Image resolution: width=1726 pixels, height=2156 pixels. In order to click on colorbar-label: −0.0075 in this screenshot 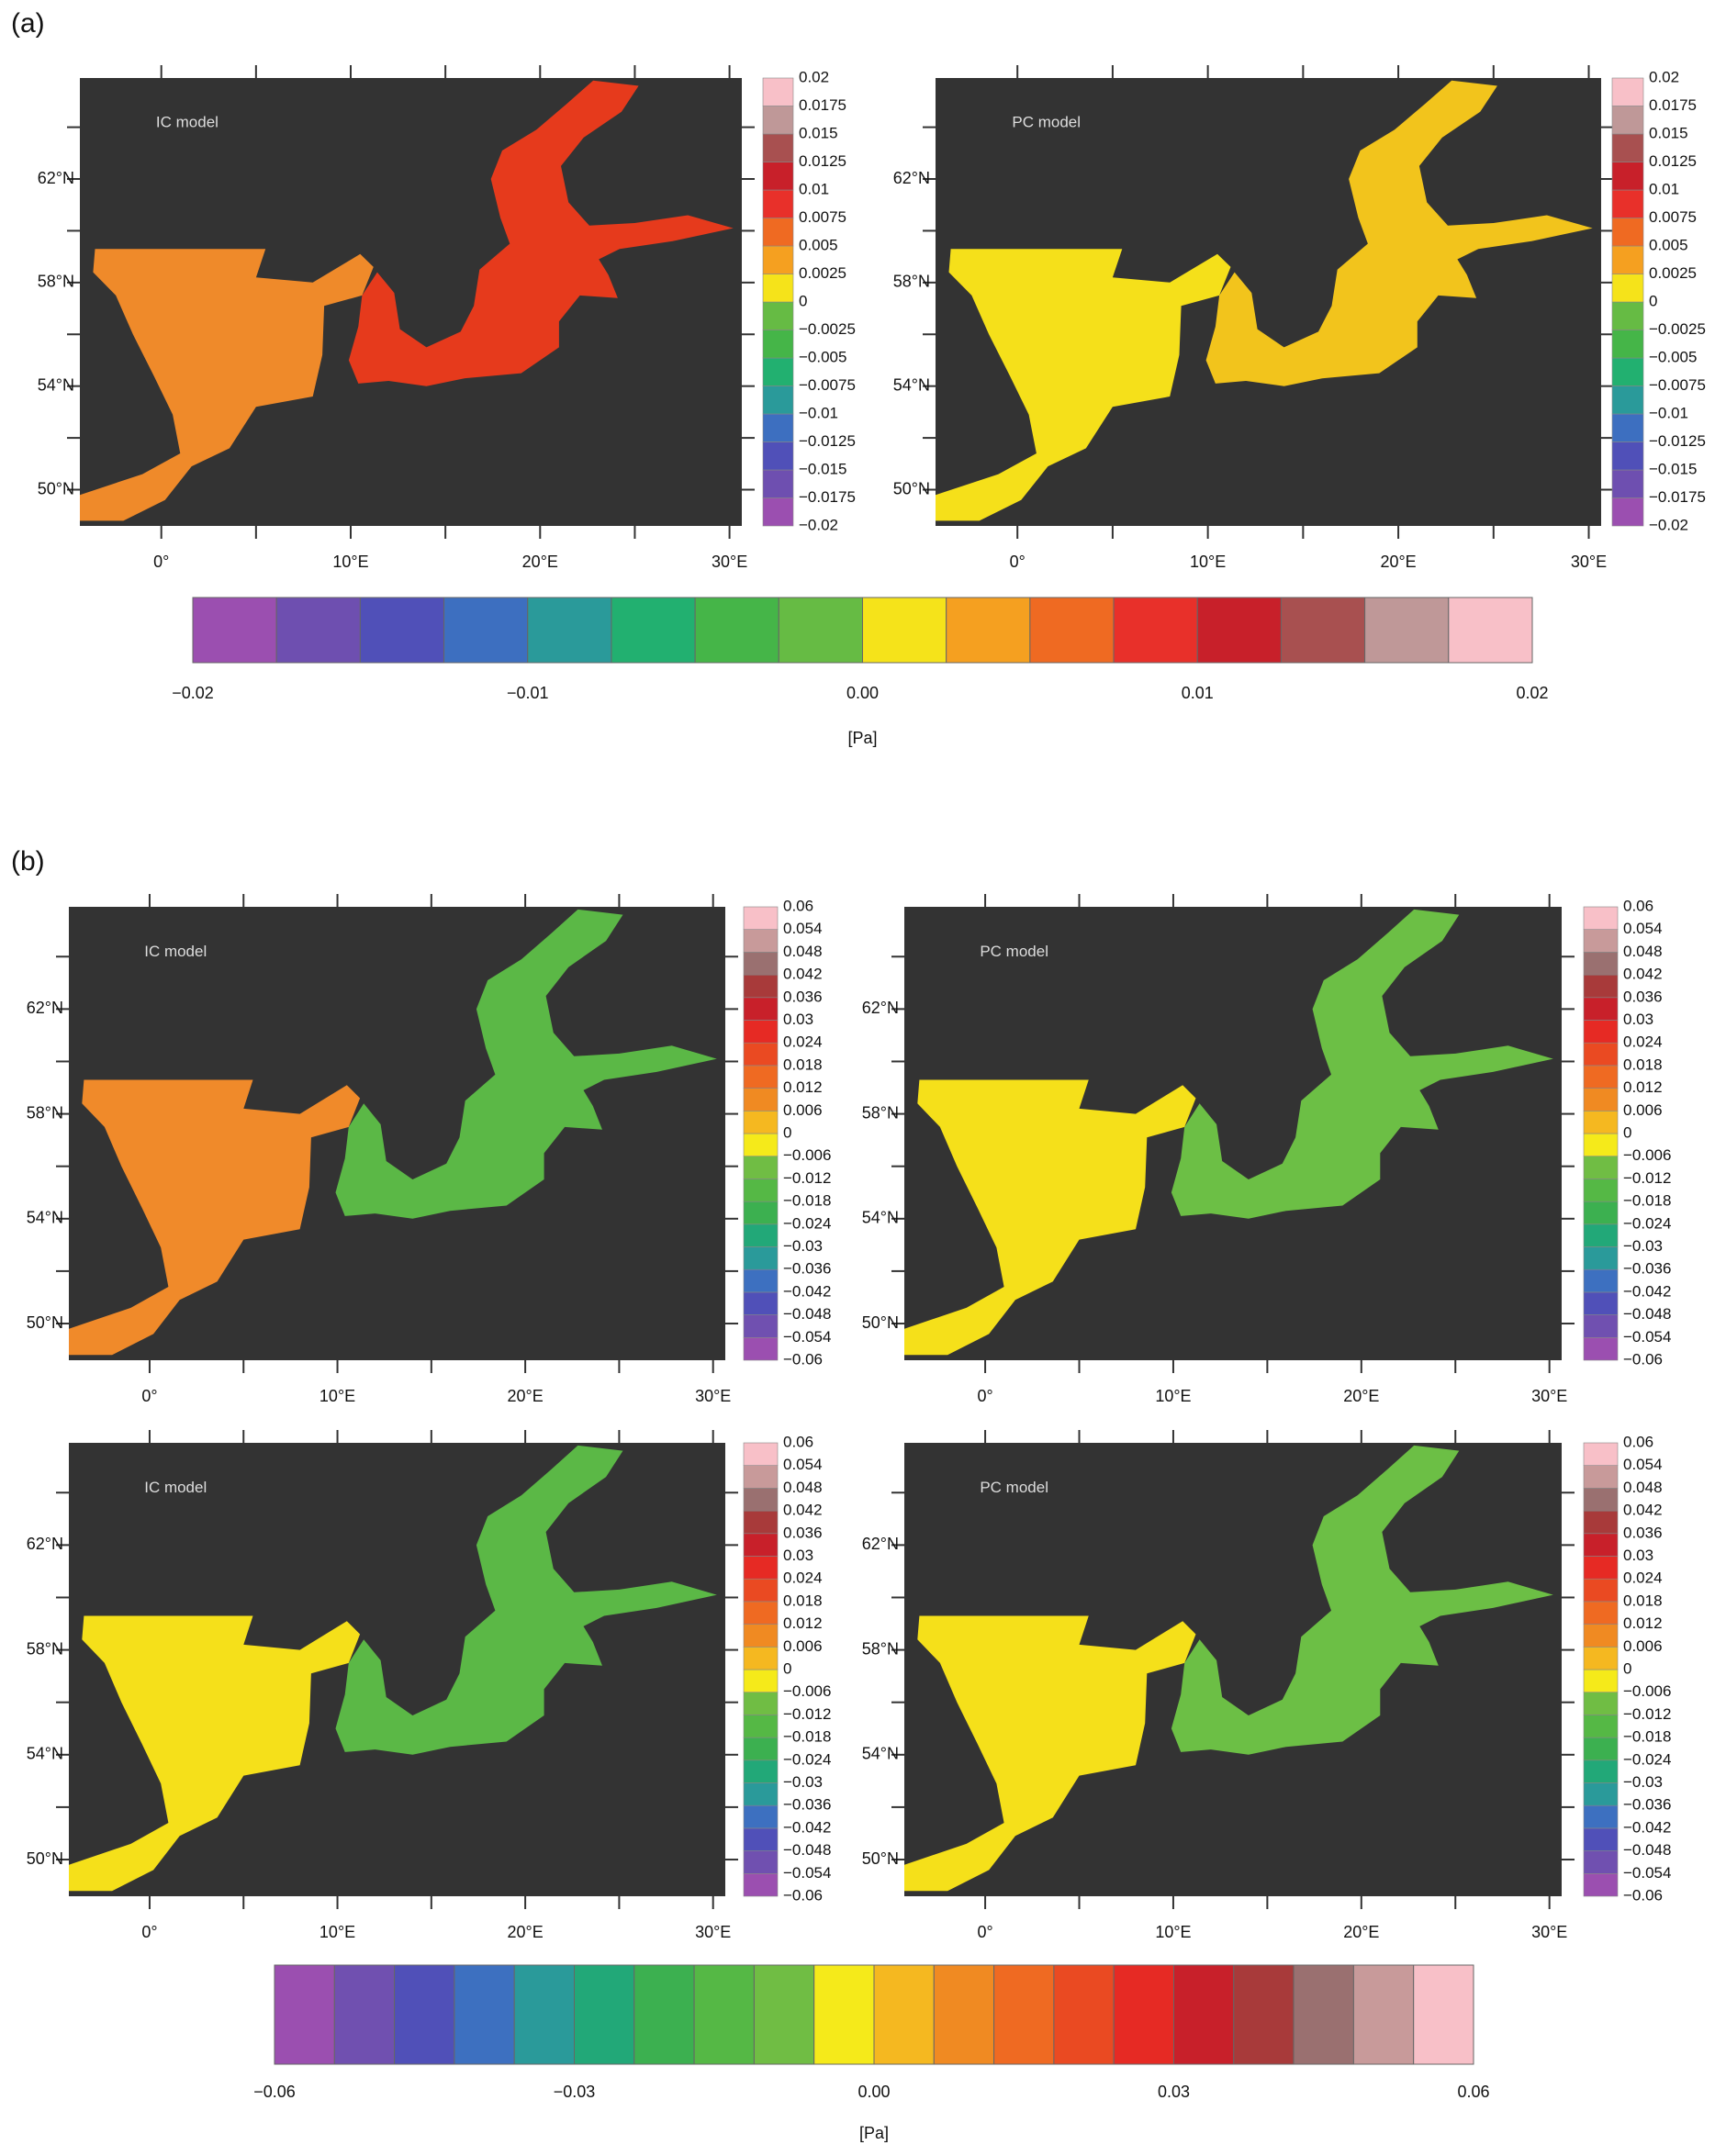, I will do `click(1677, 385)`.